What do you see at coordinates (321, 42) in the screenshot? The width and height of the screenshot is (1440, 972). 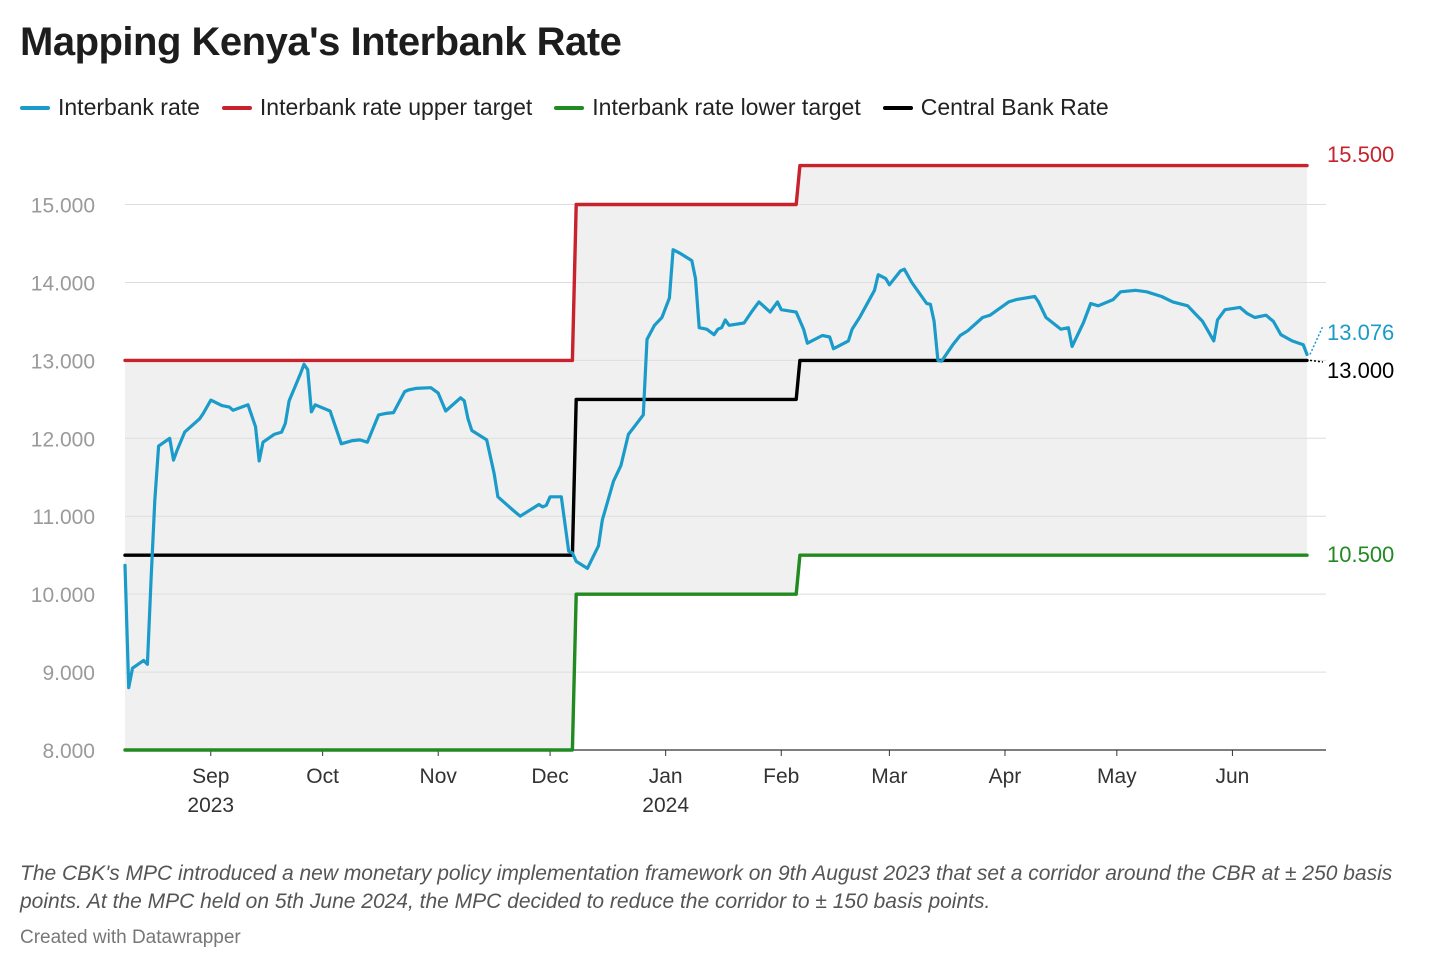 I see `chart-title: Mapping Kenya's Interbank Rate` at bounding box center [321, 42].